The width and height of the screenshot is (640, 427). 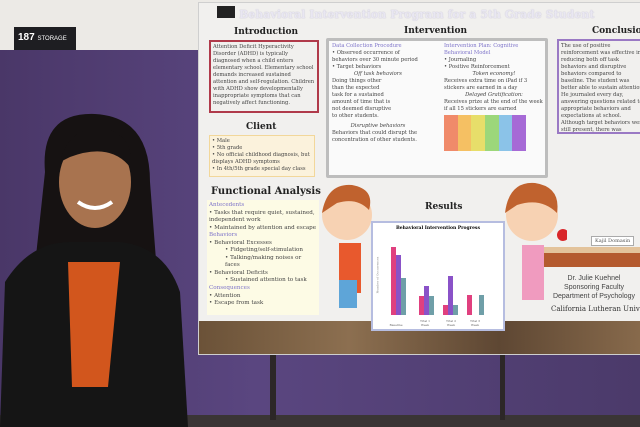 I want to click on intervention-heading: Intervention, so click(x=435, y=31).